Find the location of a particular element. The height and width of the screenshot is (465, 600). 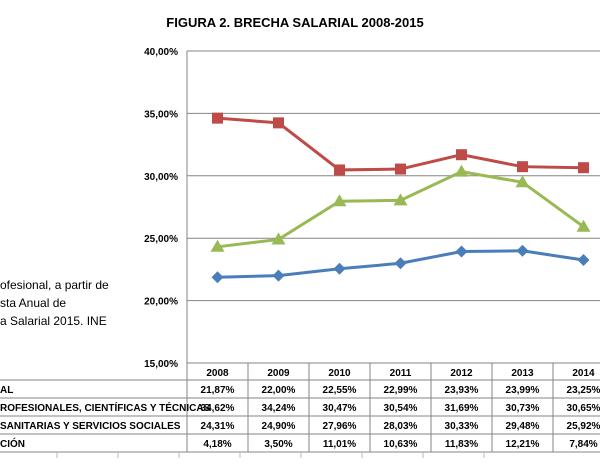

data-label: 4,18% is located at coordinates (217, 444).